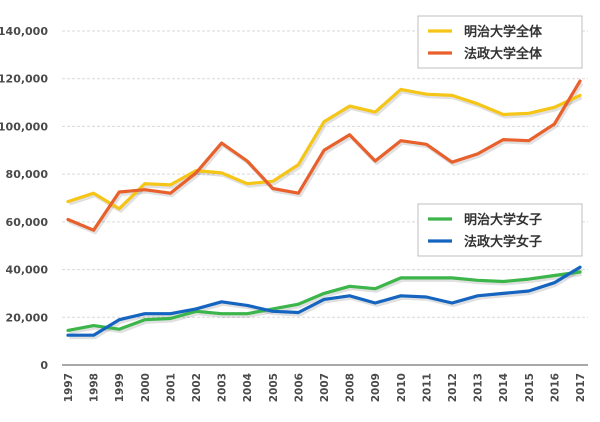  I want to click on legend-label: 明治大学全体, so click(503, 32).